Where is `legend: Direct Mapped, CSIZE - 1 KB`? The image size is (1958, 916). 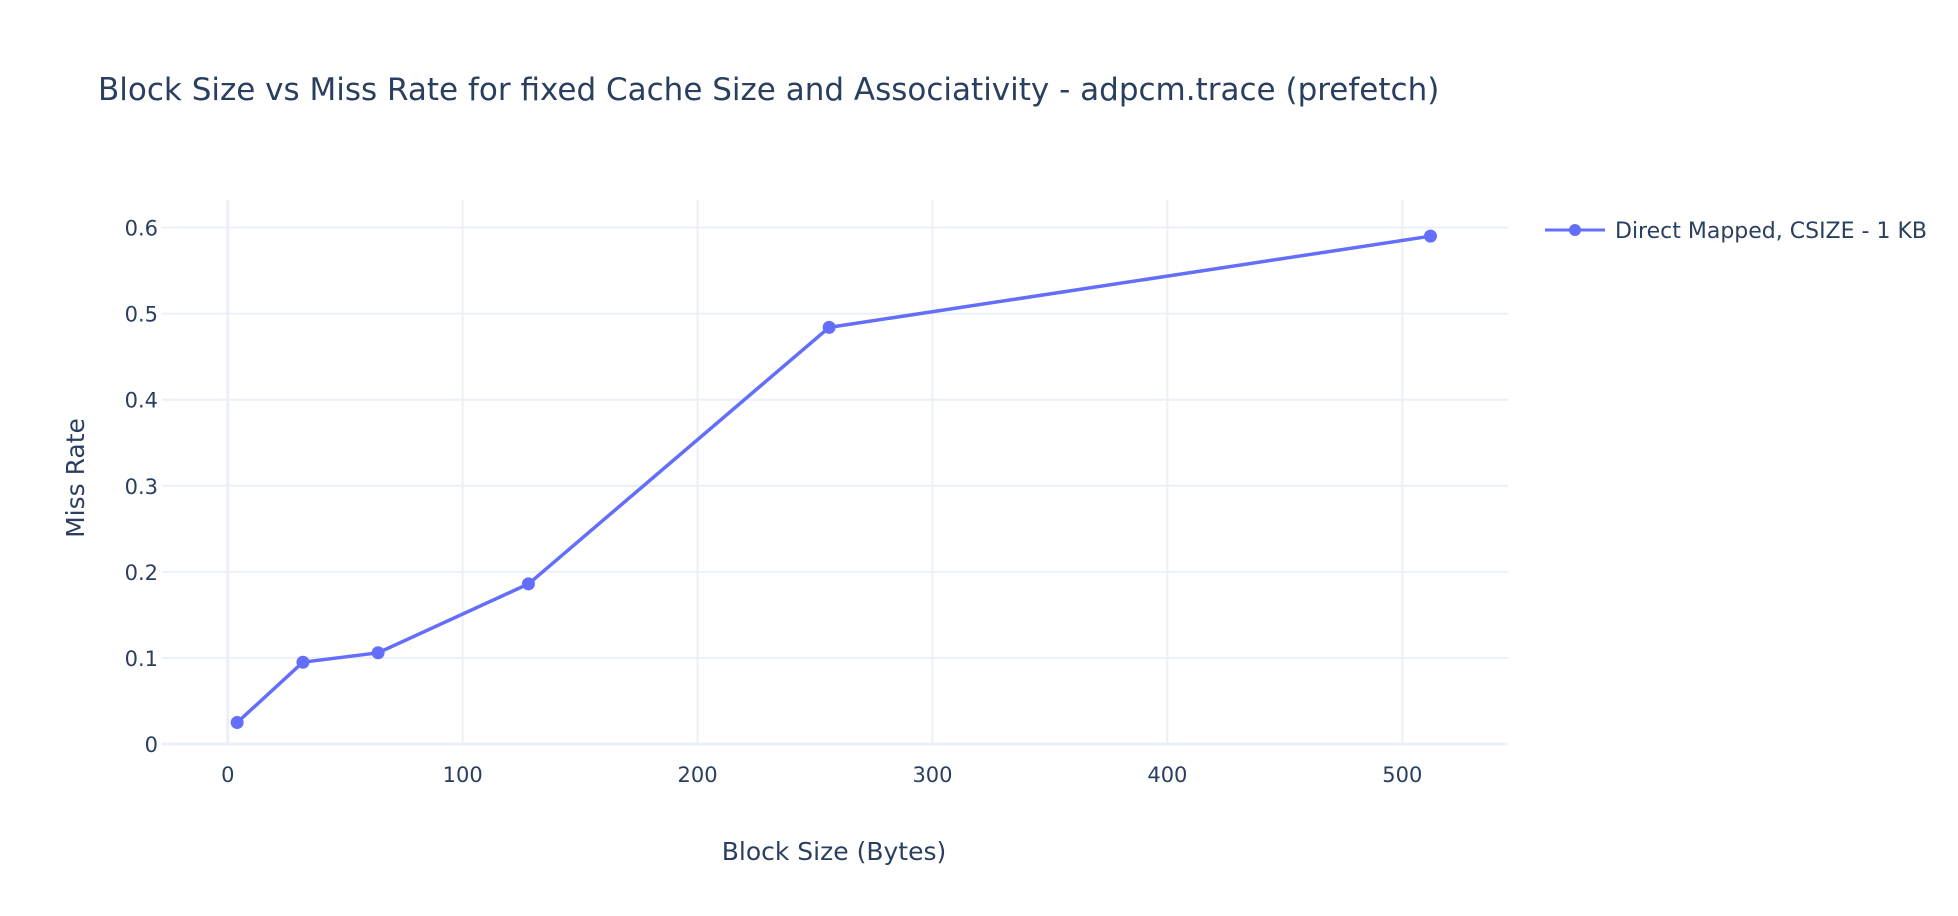 legend: Direct Mapped, CSIZE - 1 KB is located at coordinates (1736, 231).